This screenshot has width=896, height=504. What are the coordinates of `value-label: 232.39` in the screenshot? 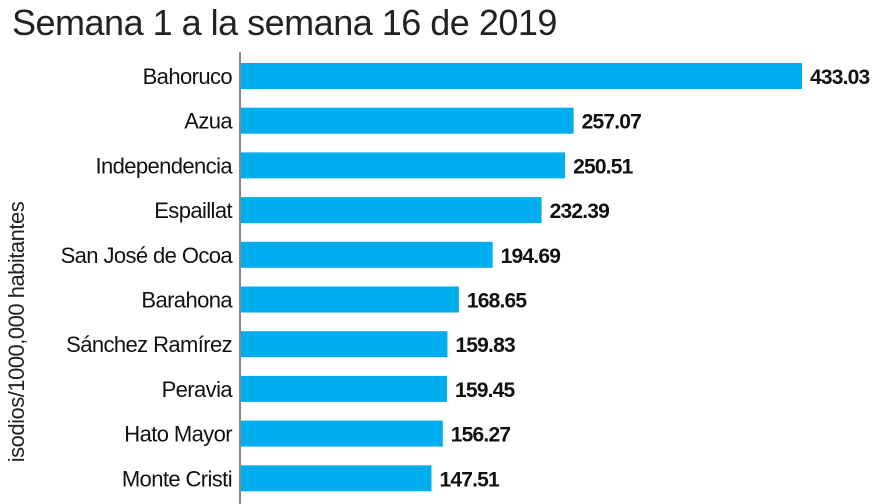 It's located at (580, 211).